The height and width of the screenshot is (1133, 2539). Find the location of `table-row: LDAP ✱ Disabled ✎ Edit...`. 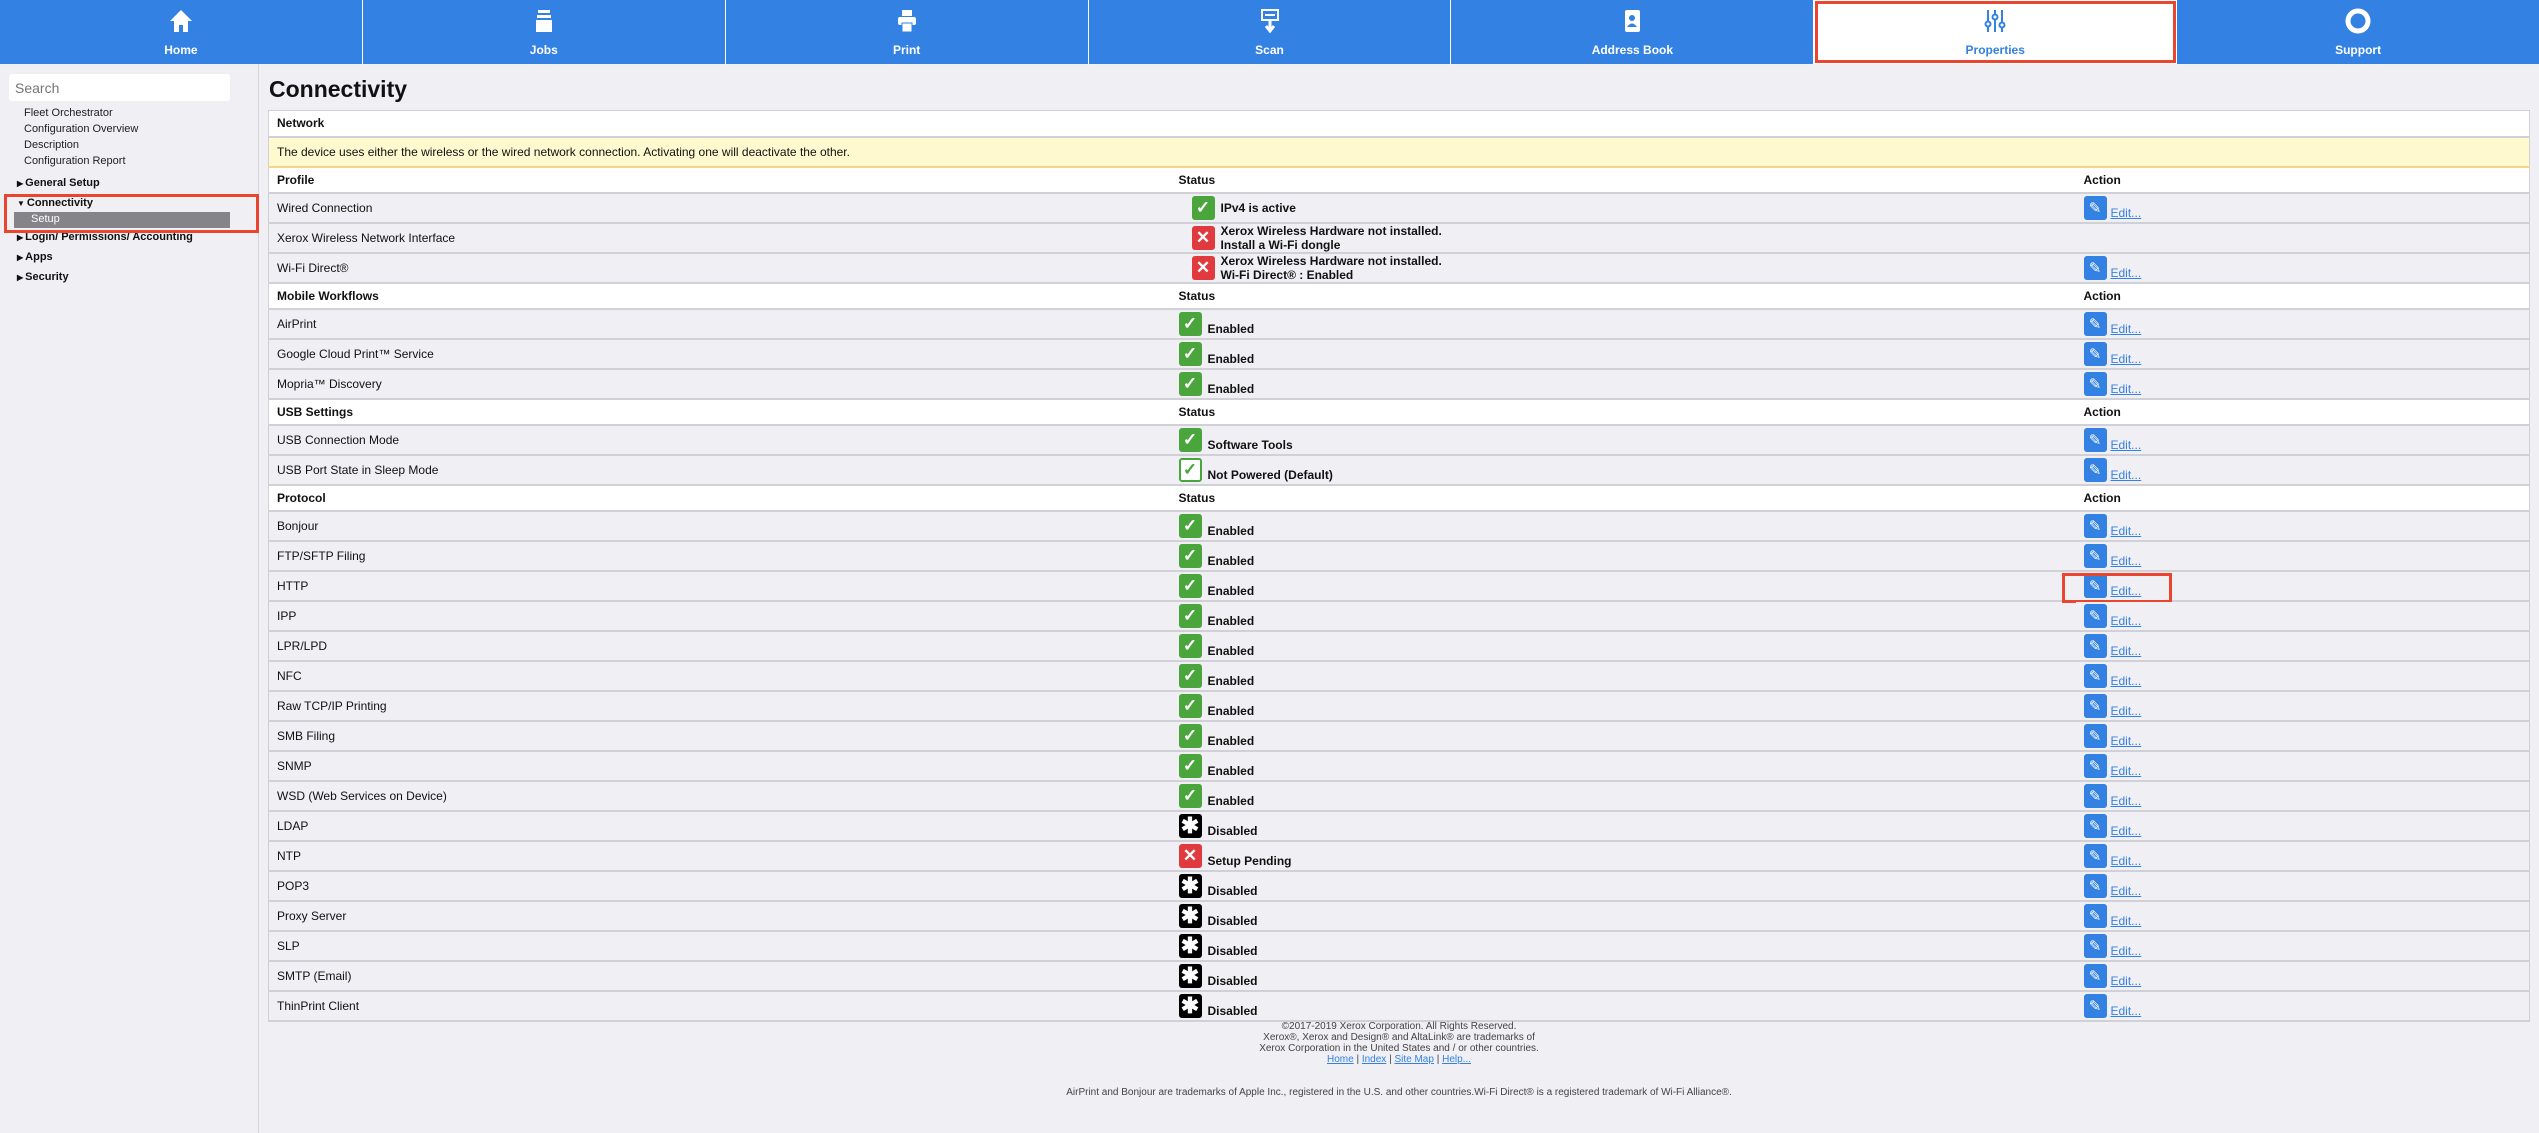

table-row: LDAP ✱ Disabled ✎ Edit... is located at coordinates (1399, 826).